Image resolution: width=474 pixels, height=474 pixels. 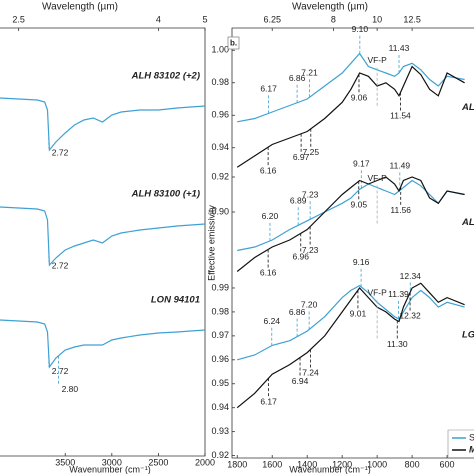 I want to click on annotation-label: 2.80, so click(x=70, y=389).